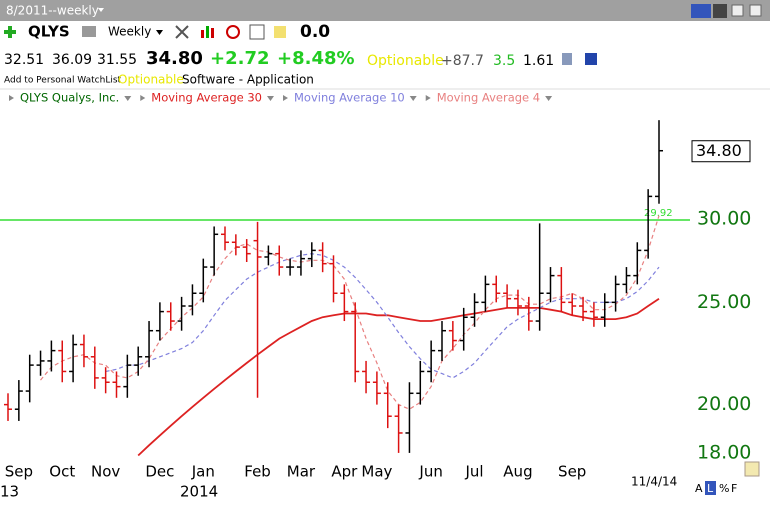 The image size is (770, 505). What do you see at coordinates (473, 472) in the screenshot?
I see `x-tick-label: Jul` at bounding box center [473, 472].